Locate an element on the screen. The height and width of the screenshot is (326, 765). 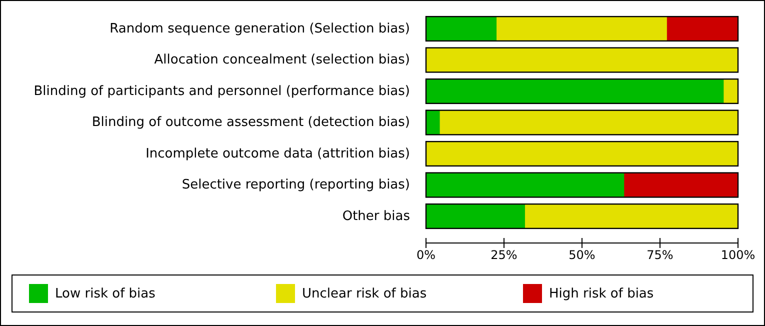
y-tick-label: Random sequence generation (Selection bias) is located at coordinates (260, 28).